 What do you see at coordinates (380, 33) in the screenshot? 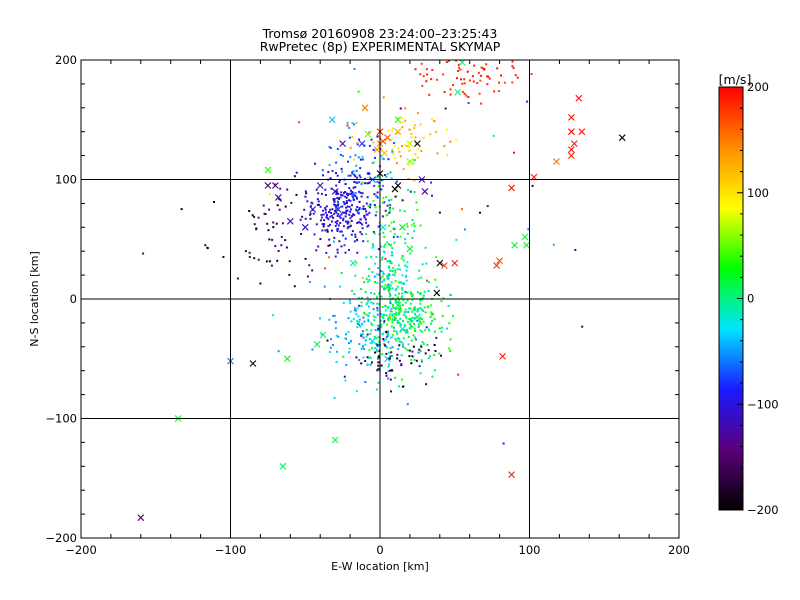
I see `chart-title: Tromsø 20160908 23:24:00–23:25:43` at bounding box center [380, 33].